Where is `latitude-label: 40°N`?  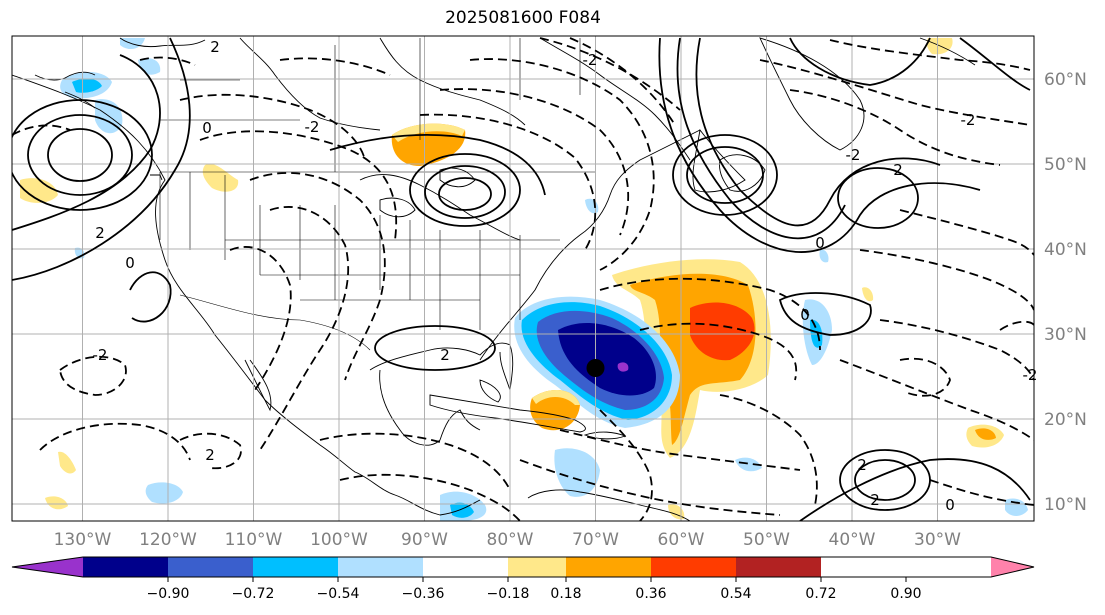
latitude-label: 40°N is located at coordinates (1065, 250).